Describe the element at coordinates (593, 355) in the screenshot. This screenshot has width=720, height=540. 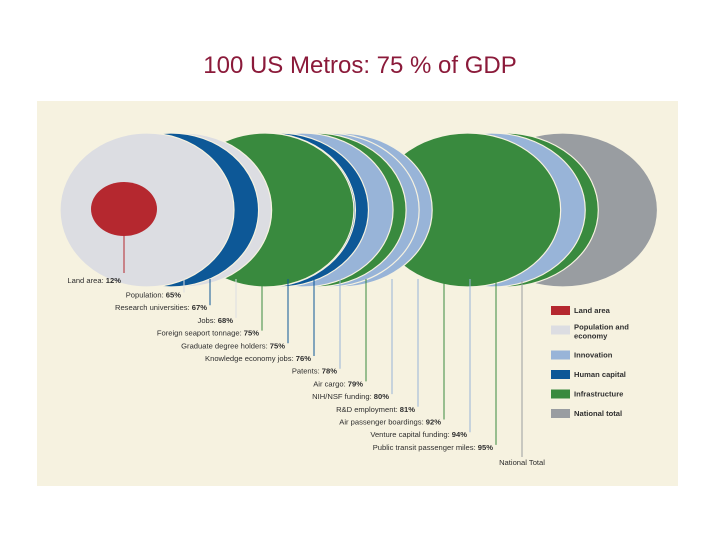
I see `legend-label-innovation: Innovation` at that location.